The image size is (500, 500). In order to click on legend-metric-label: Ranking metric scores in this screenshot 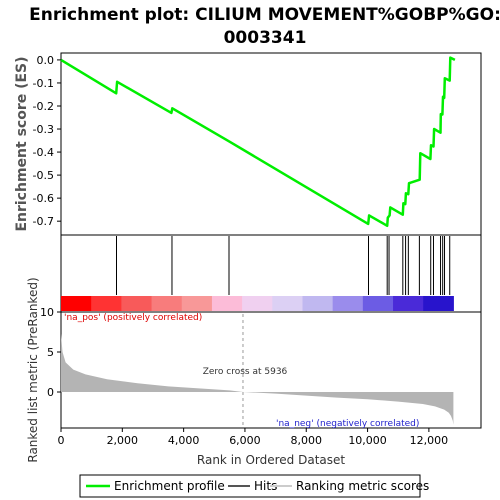, I will do `click(362, 486)`.